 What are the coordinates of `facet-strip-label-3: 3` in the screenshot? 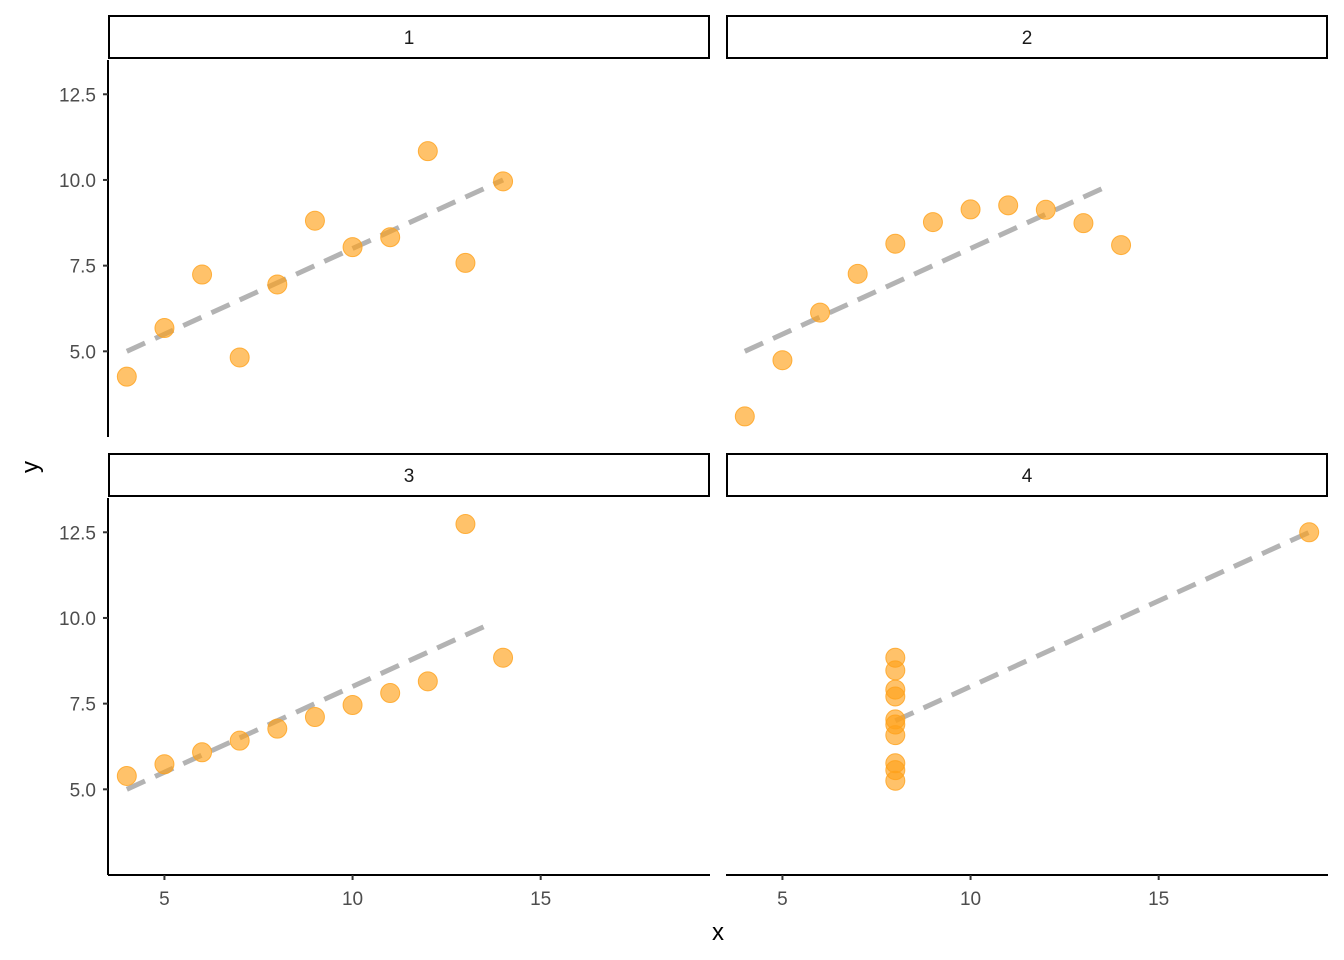 It's located at (409, 476).